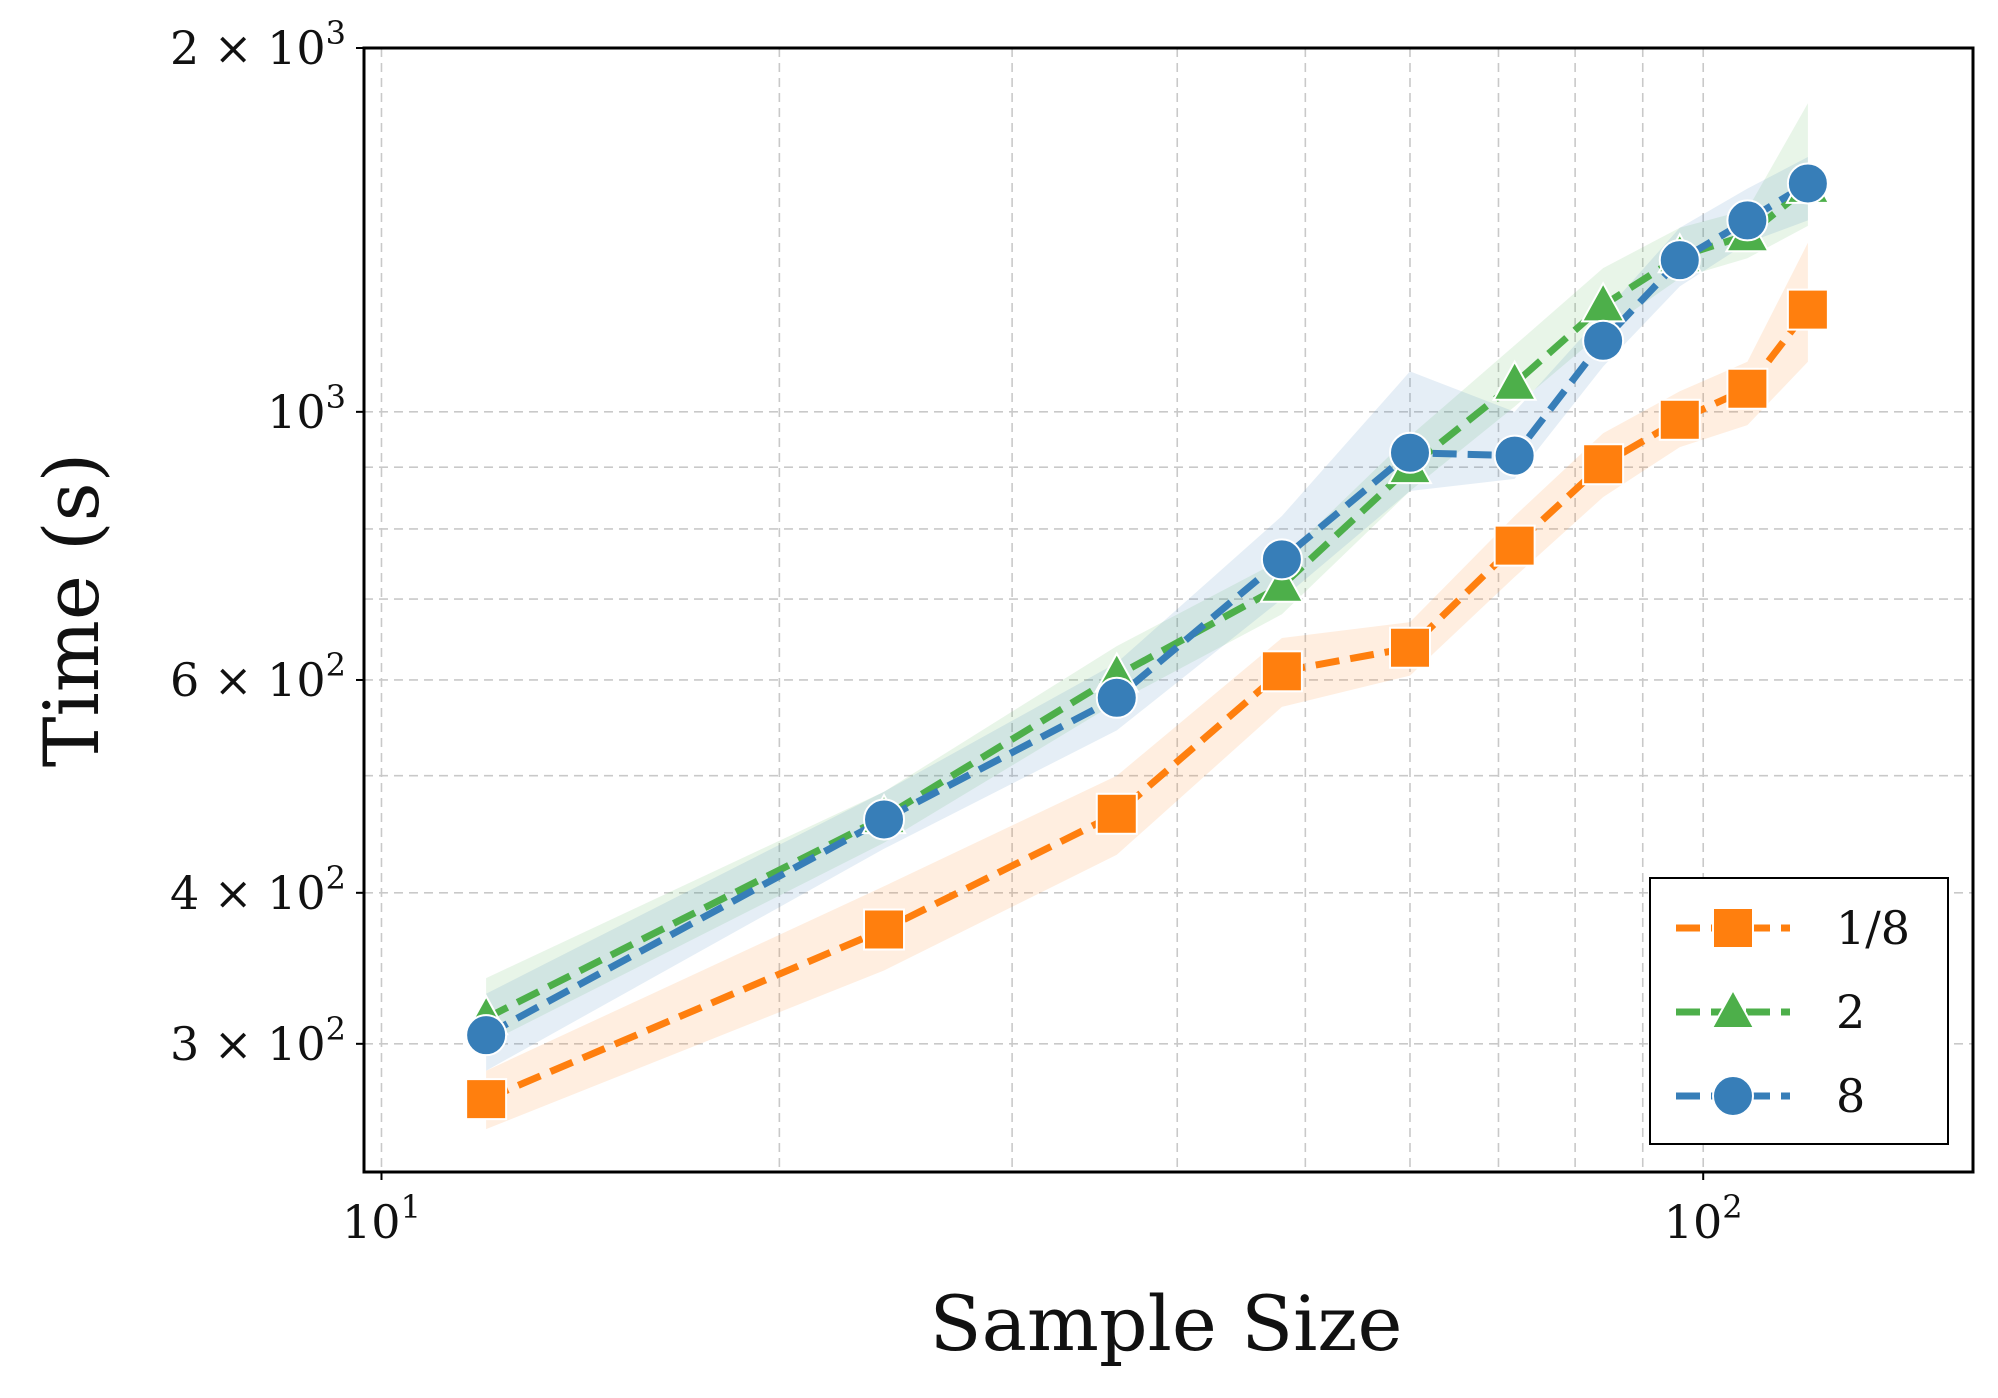  What do you see at coordinates (1166, 1323) in the screenshot?
I see `x-axis-title: Sample Size` at bounding box center [1166, 1323].